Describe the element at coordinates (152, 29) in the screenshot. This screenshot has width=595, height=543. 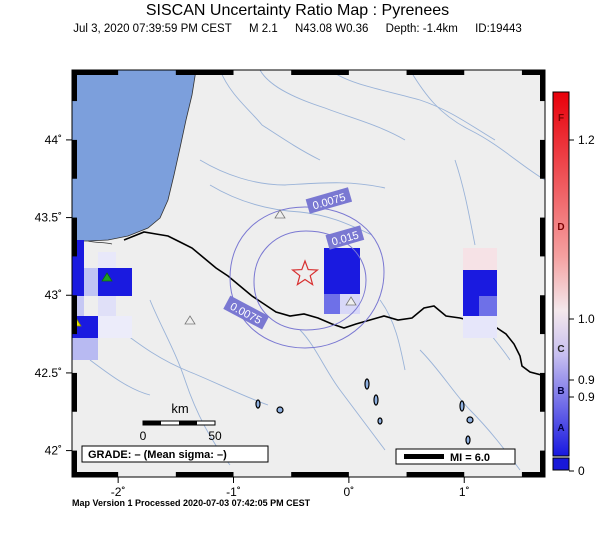
I see `event-datetime: Jul 3, 2020 07:39:59 PM CEST` at that location.